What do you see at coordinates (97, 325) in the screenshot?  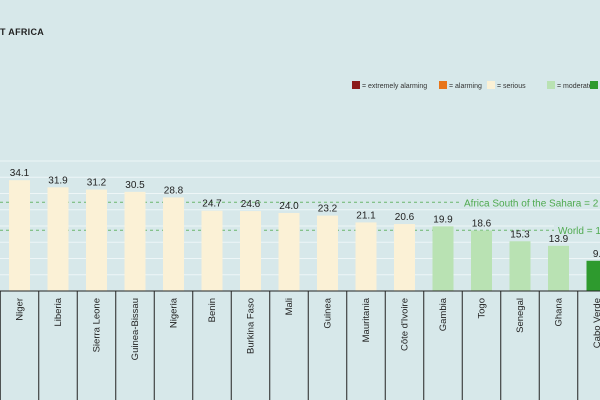 I see `category-label: Sierra Leone` at bounding box center [97, 325].